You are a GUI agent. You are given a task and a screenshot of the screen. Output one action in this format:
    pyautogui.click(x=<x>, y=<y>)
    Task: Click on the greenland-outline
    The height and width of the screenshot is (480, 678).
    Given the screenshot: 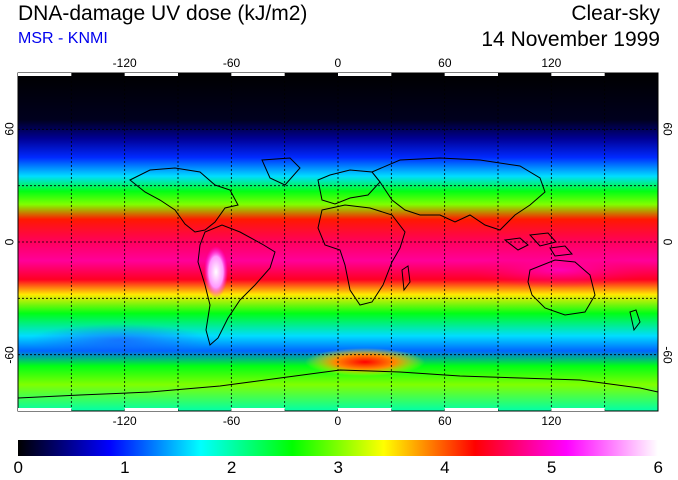 What is the action you would take?
    pyautogui.click(x=281, y=171)
    